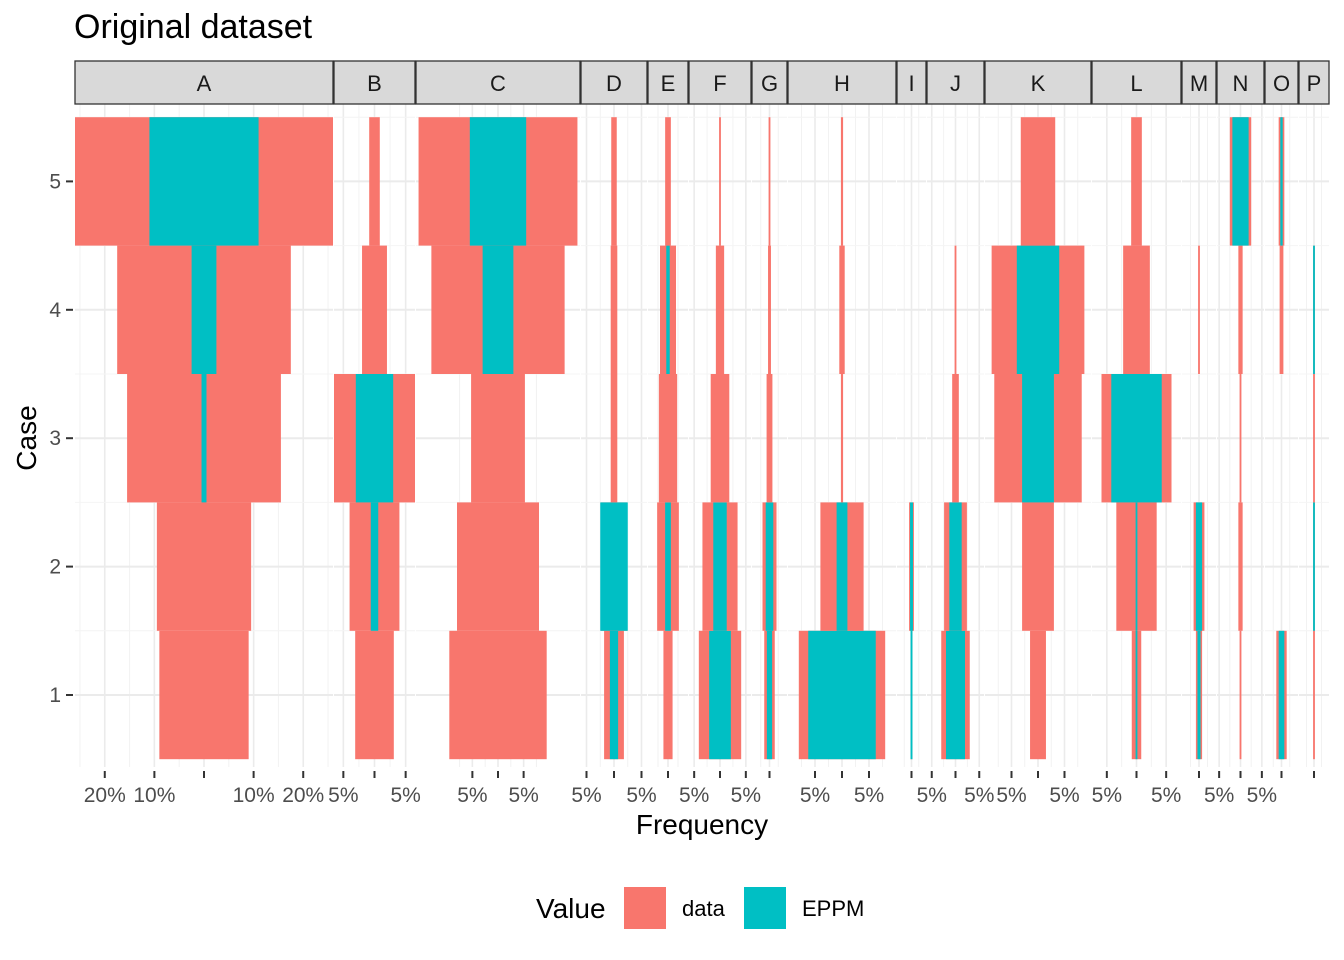 The image size is (1344, 960). What do you see at coordinates (614, 83) in the screenshot?
I see `facet-label-d: D` at bounding box center [614, 83].